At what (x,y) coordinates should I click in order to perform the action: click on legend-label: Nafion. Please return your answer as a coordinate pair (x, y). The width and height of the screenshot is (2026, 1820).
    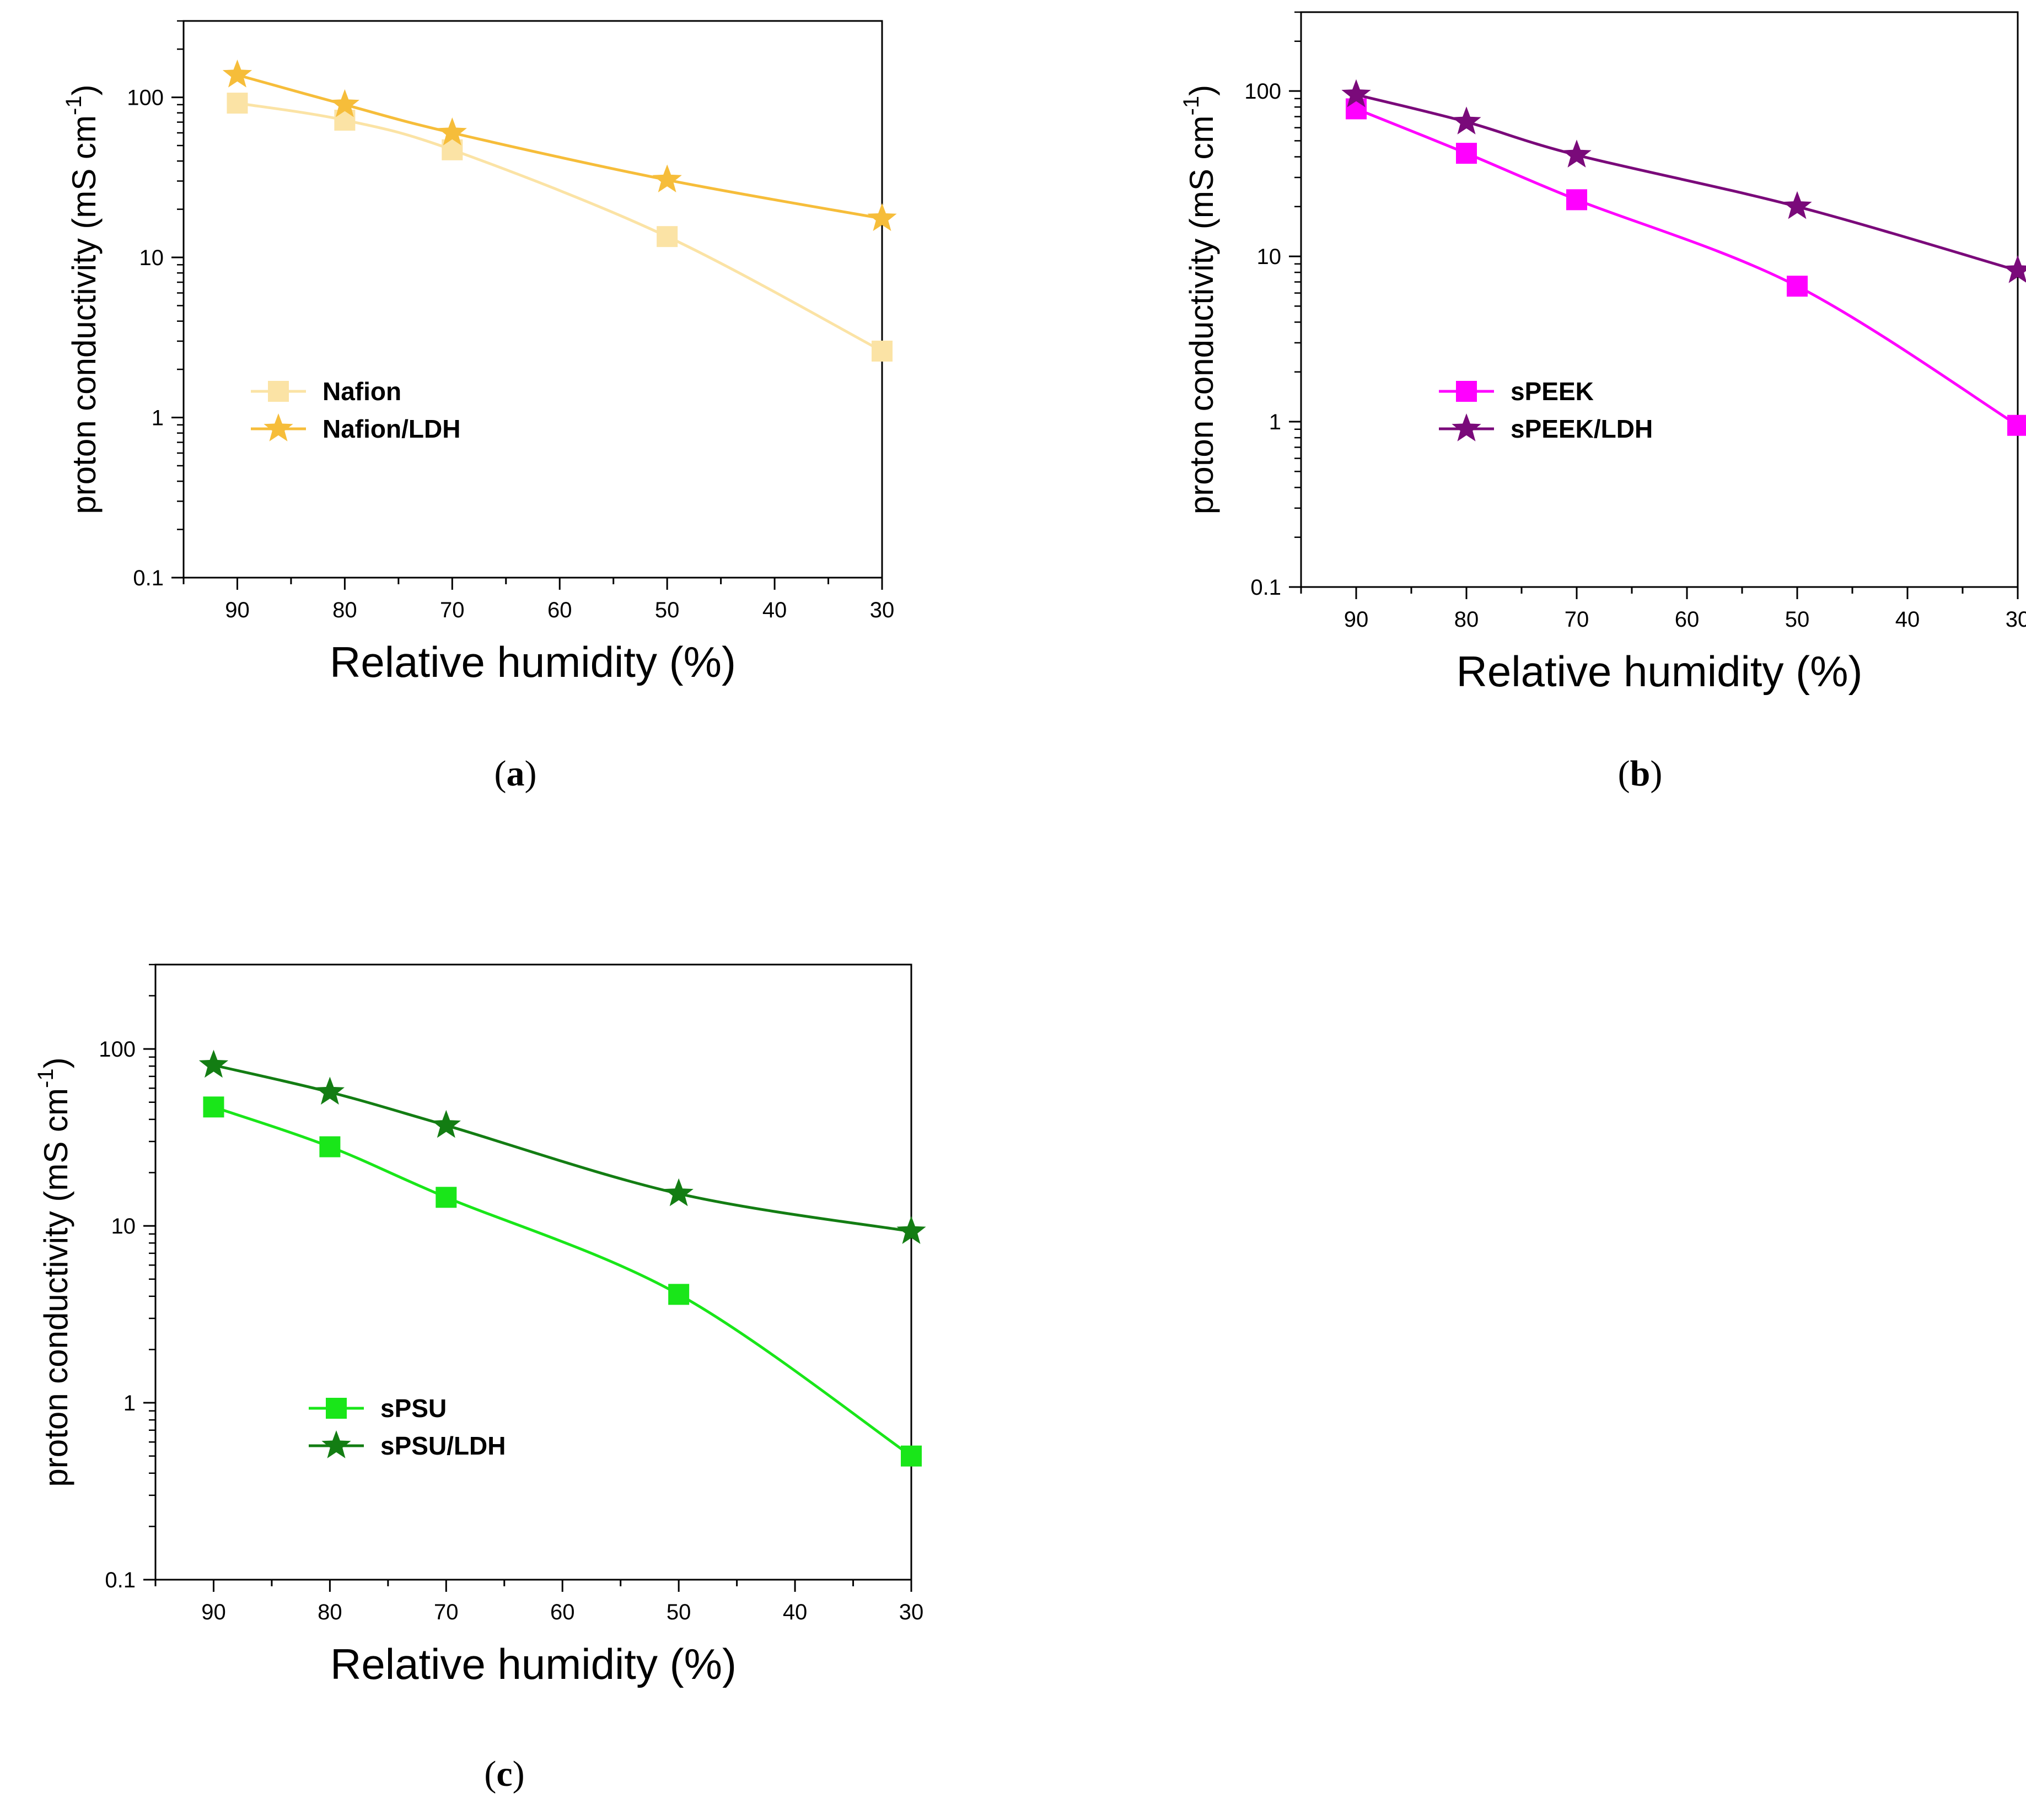
    Looking at the image, I should click on (362, 391).